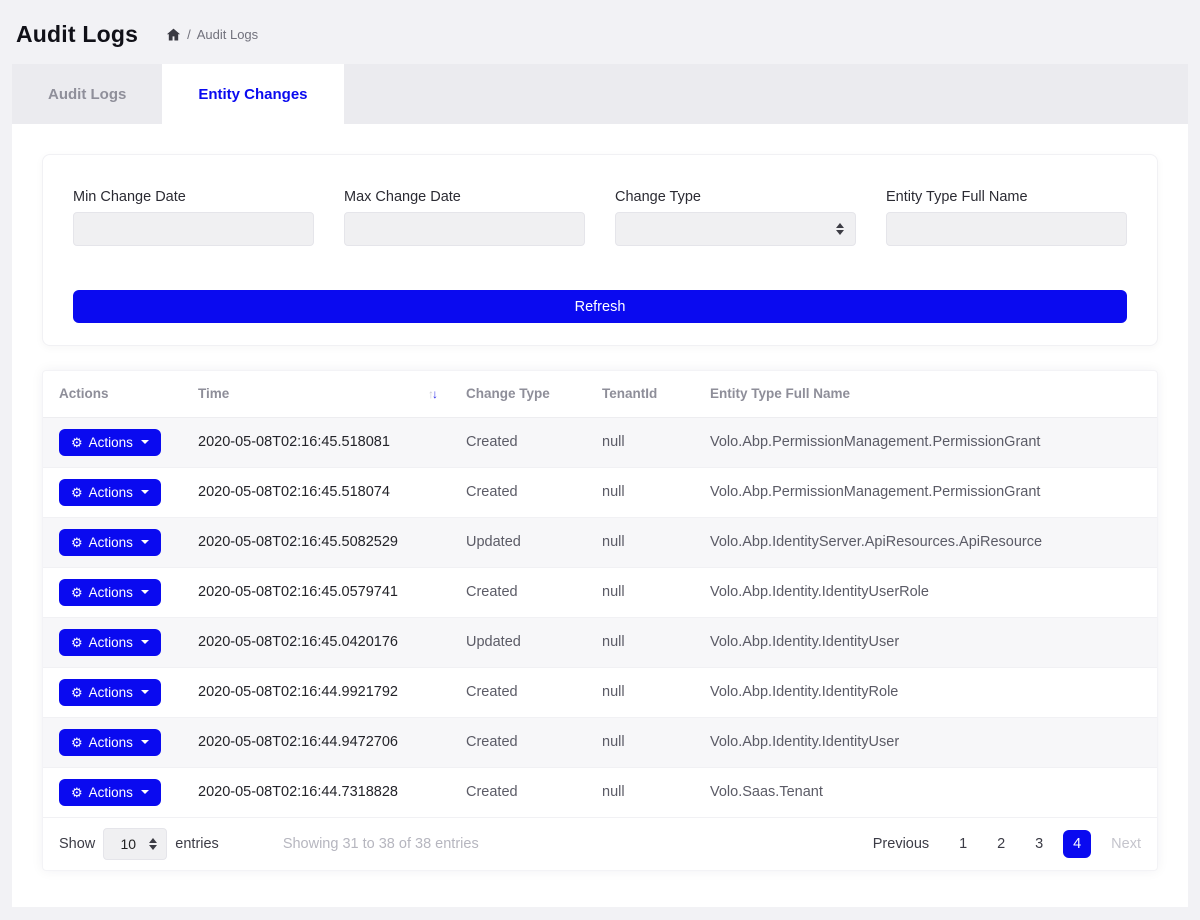 This screenshot has width=1200, height=920. What do you see at coordinates (77, 843) in the screenshot?
I see `show-label: Show` at bounding box center [77, 843].